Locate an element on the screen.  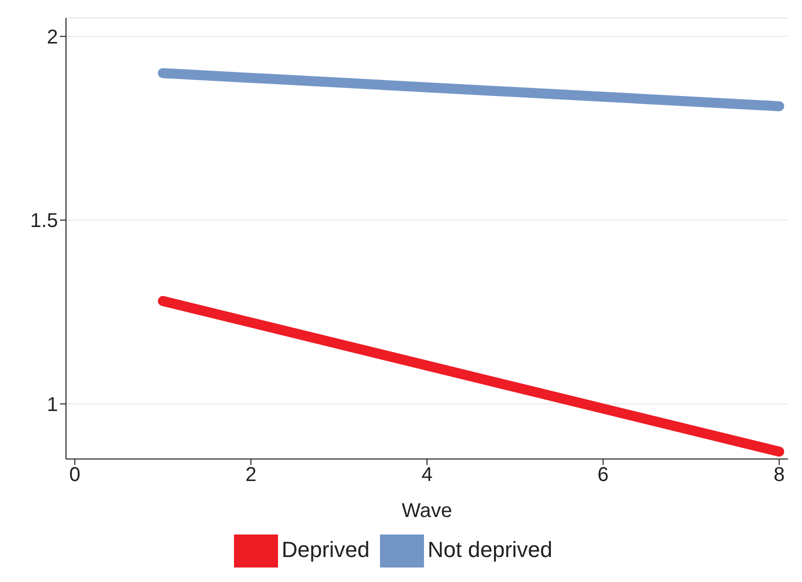
x-tick-label: 2 is located at coordinates (250, 475).